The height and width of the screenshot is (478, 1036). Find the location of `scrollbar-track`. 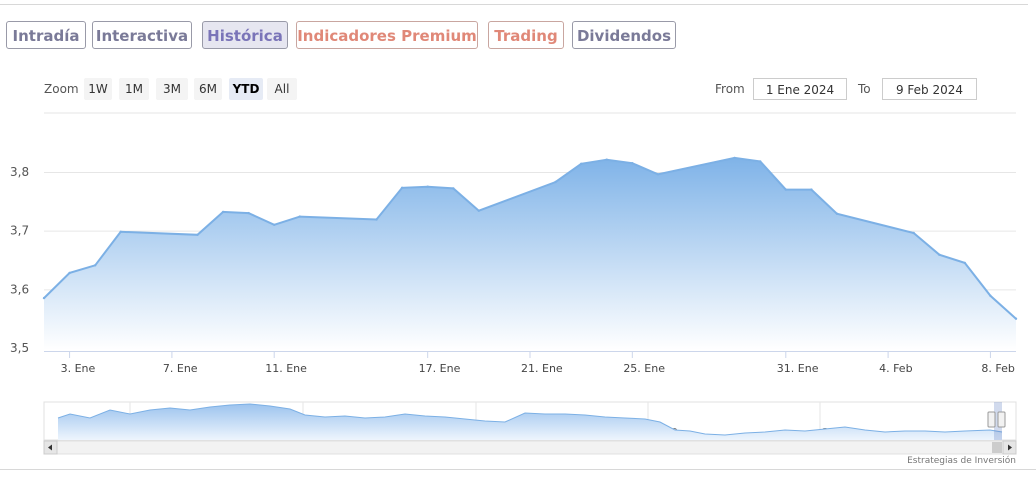

scrollbar-track is located at coordinates (530, 447).